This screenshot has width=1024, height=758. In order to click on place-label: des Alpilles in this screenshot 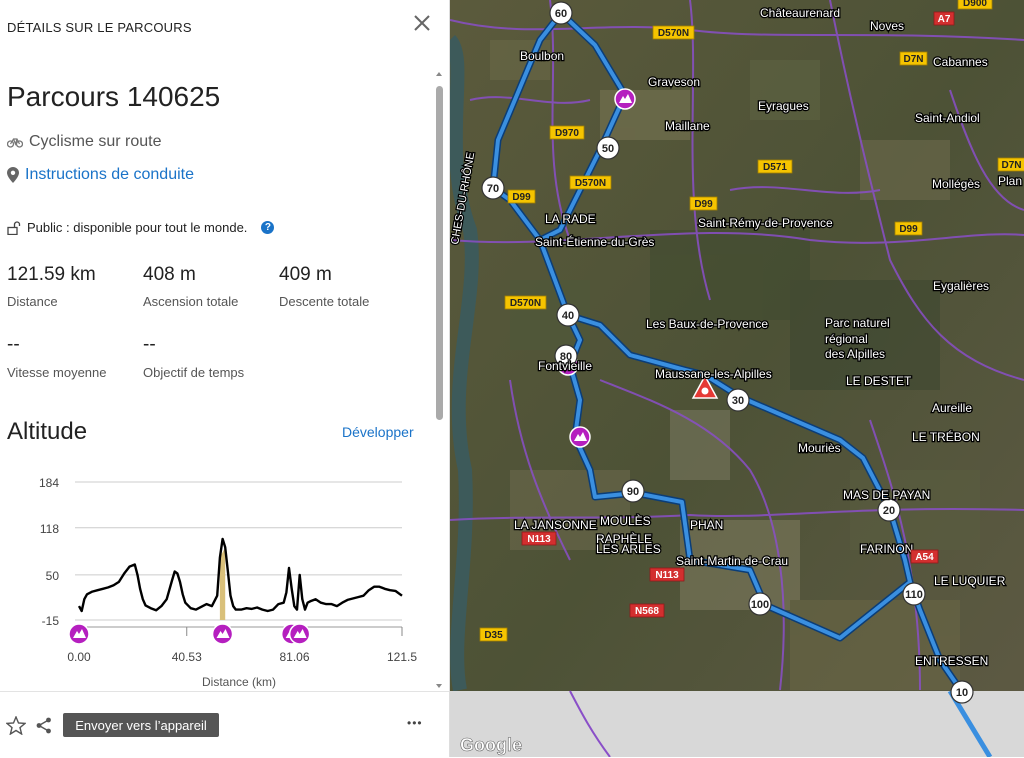, I will do `click(855, 354)`.